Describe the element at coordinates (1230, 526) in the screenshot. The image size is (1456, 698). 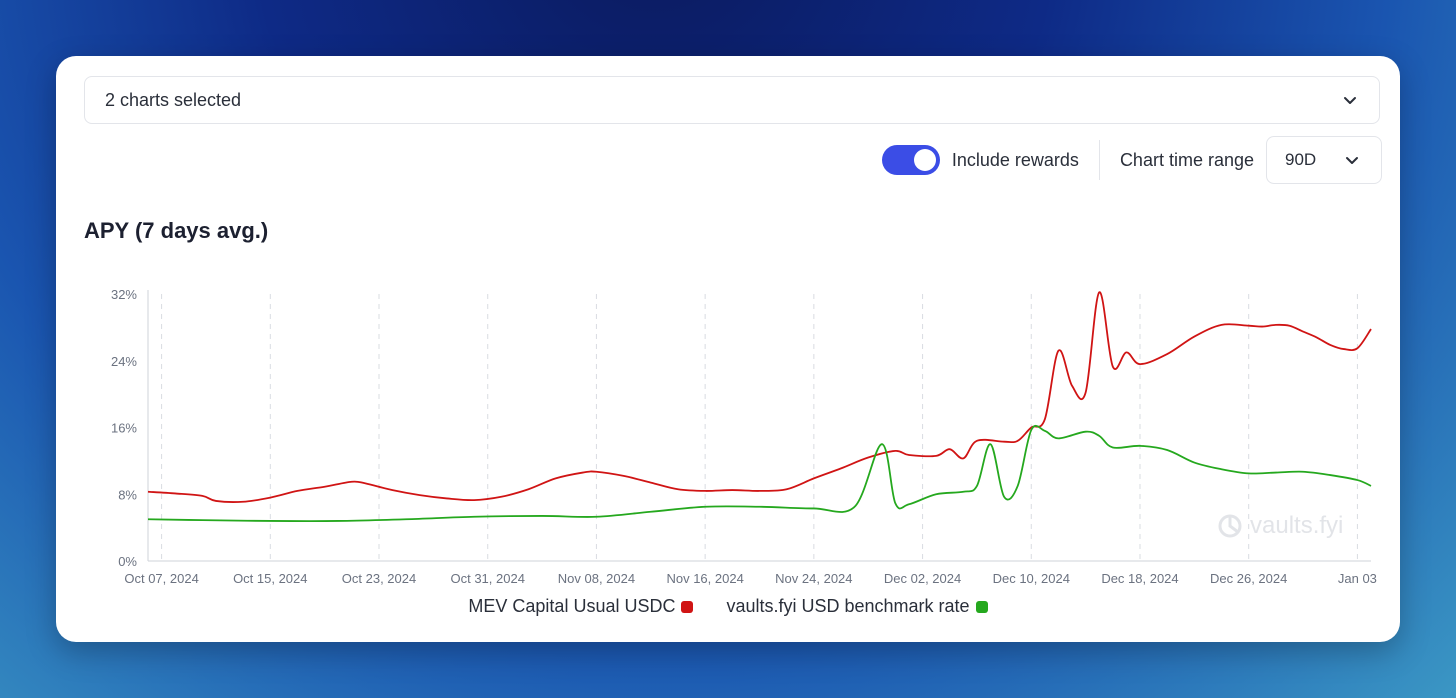
I see `vaults-logo-icon` at that location.